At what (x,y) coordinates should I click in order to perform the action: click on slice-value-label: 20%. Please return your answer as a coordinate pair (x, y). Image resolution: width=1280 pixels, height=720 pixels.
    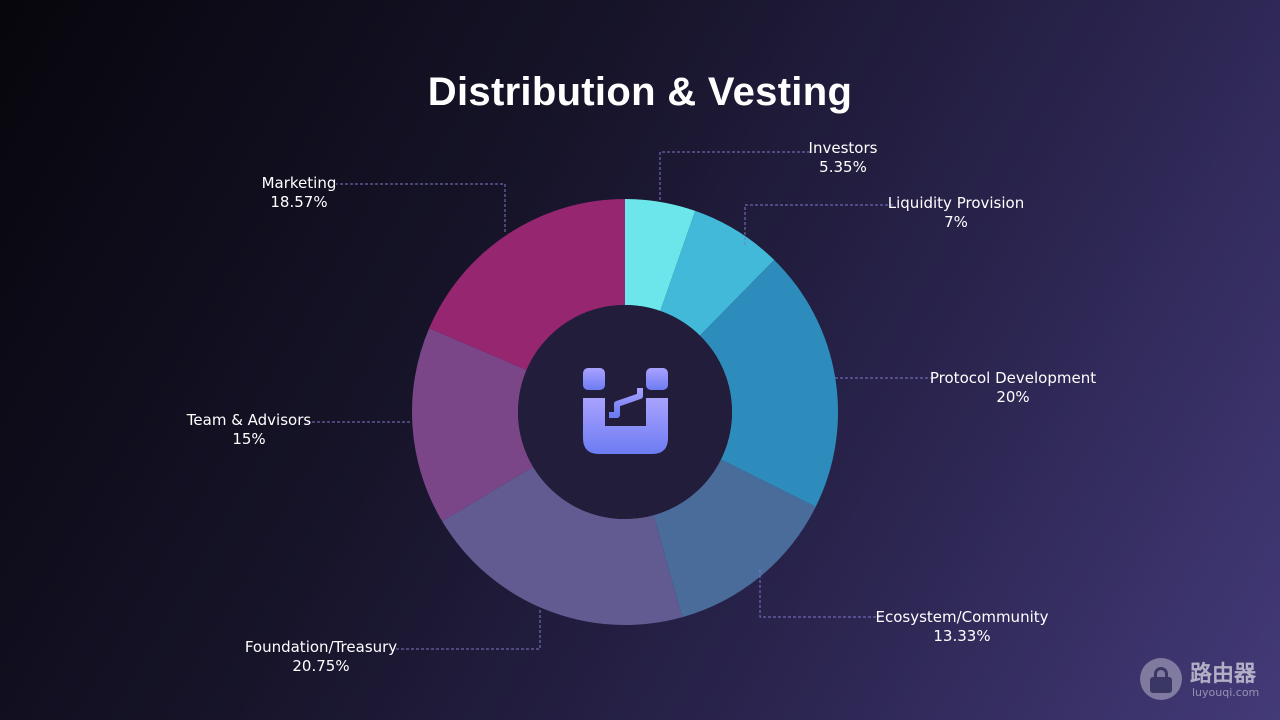
    Looking at the image, I should click on (1012, 397).